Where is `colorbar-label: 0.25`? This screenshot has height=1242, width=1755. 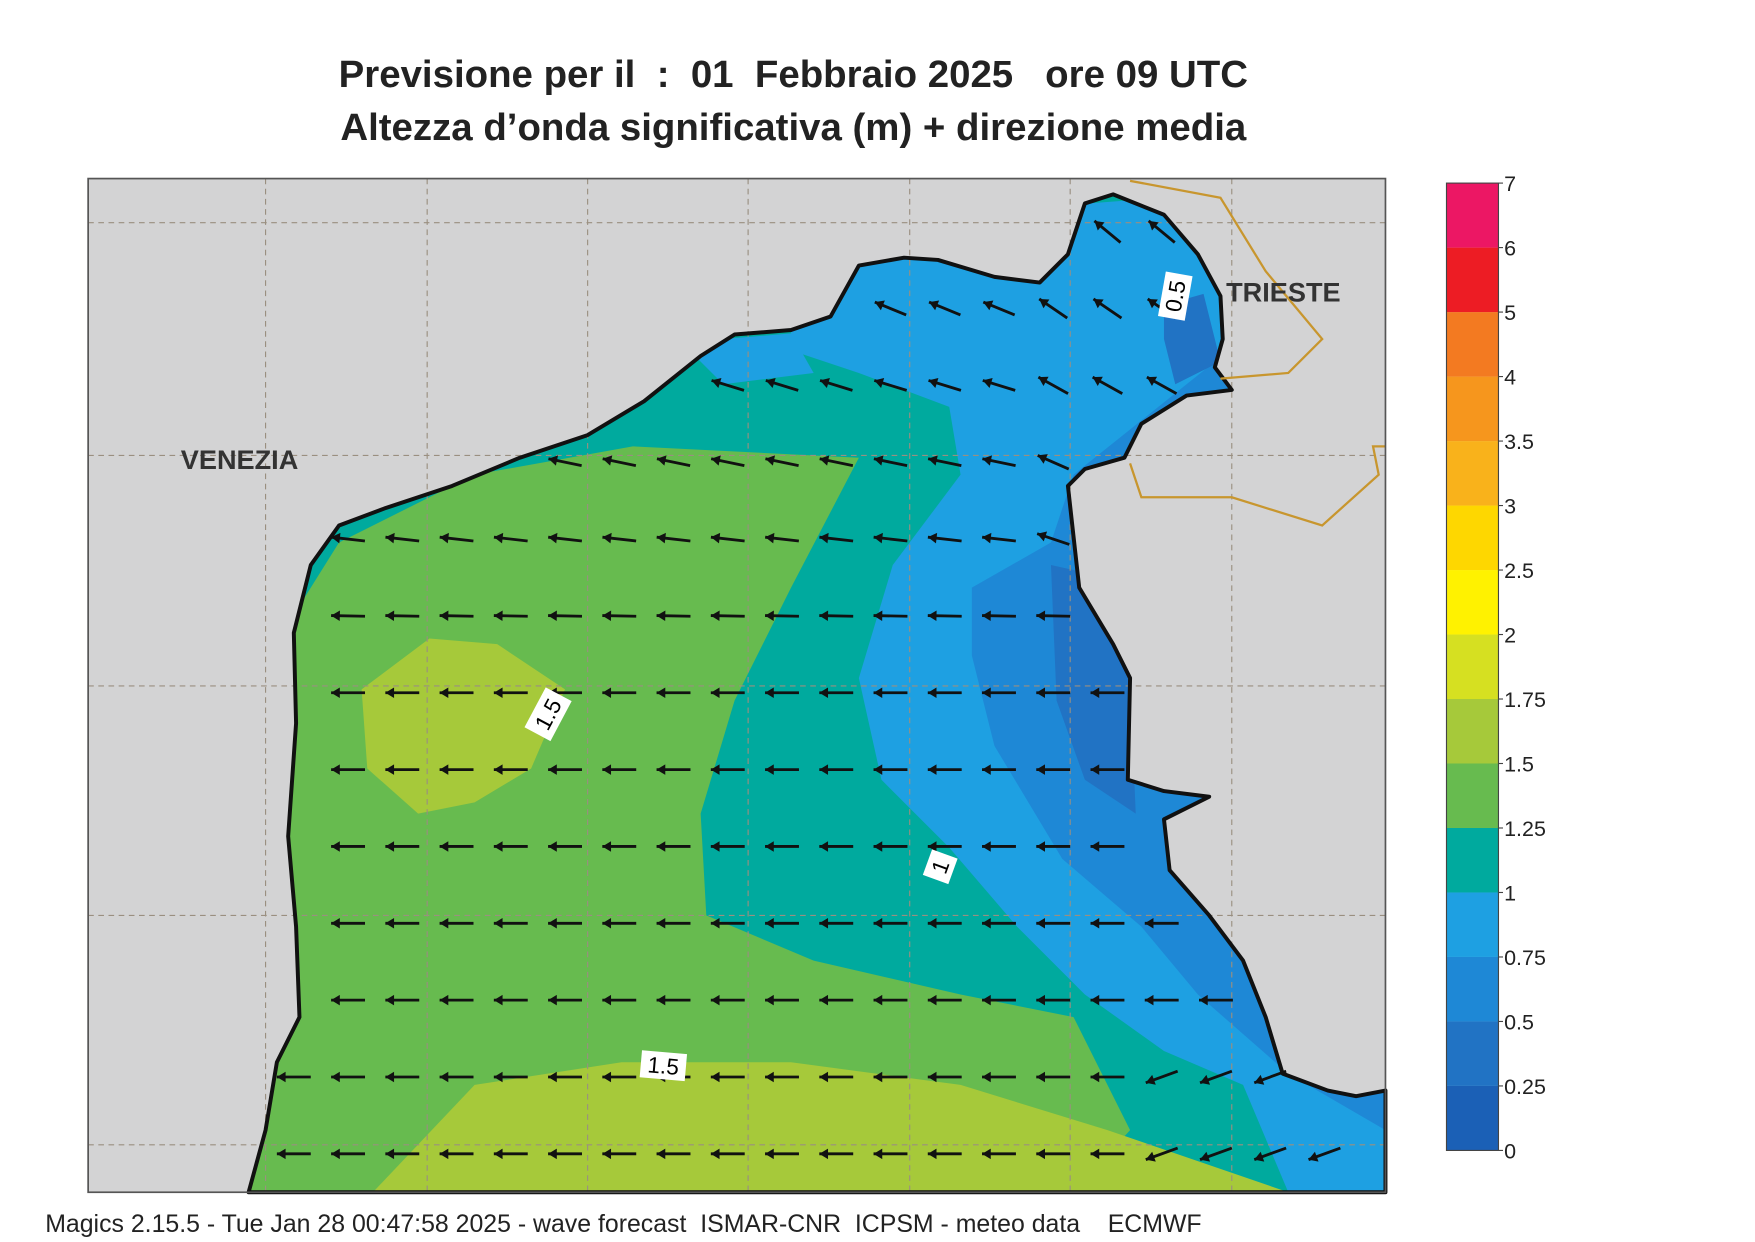 colorbar-label: 0.25 is located at coordinates (1525, 1087).